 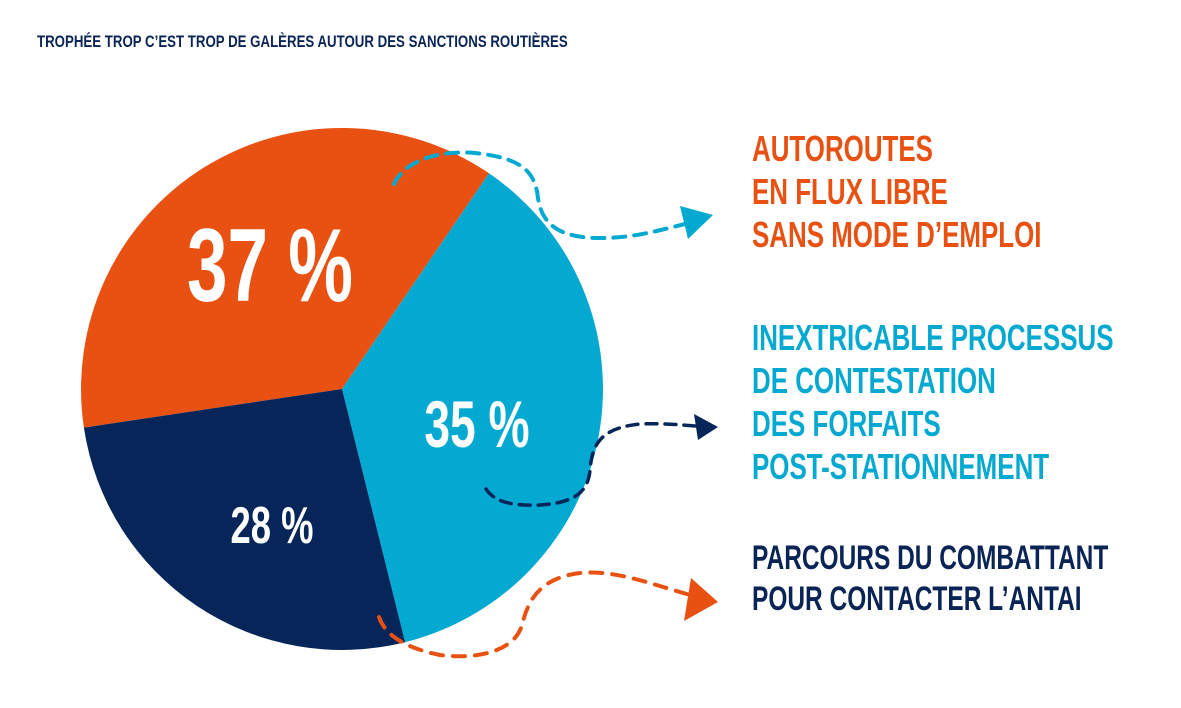 I want to click on legend-line: INEXTRICABLE PROCESSUS, so click(x=933, y=337).